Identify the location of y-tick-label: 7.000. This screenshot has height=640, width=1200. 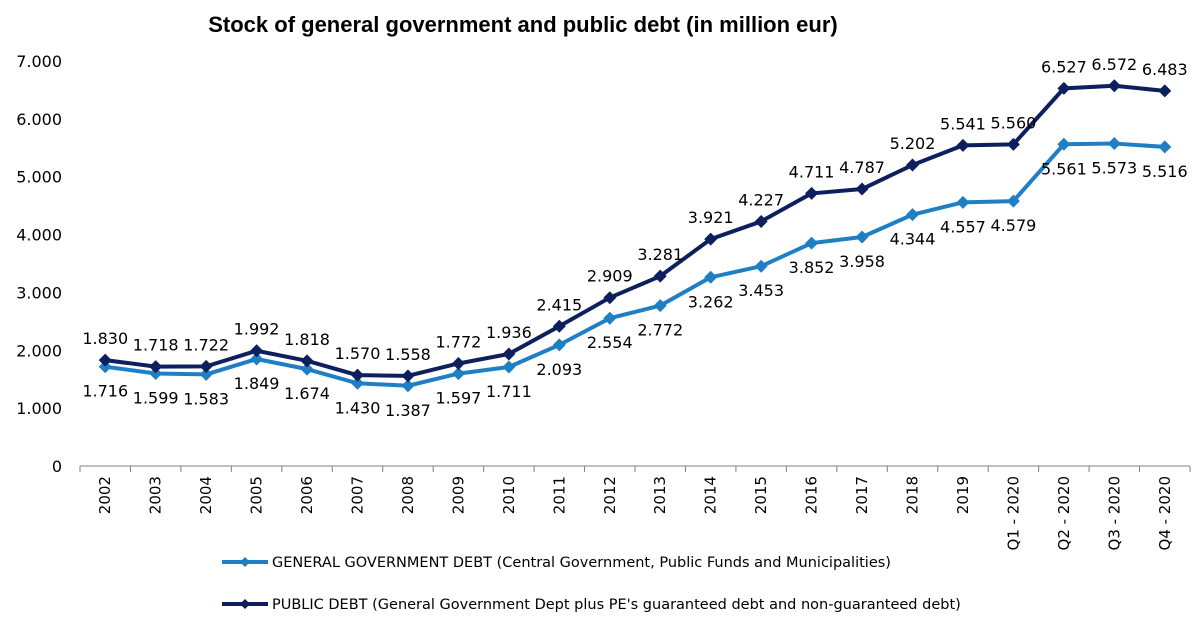
(39, 61).